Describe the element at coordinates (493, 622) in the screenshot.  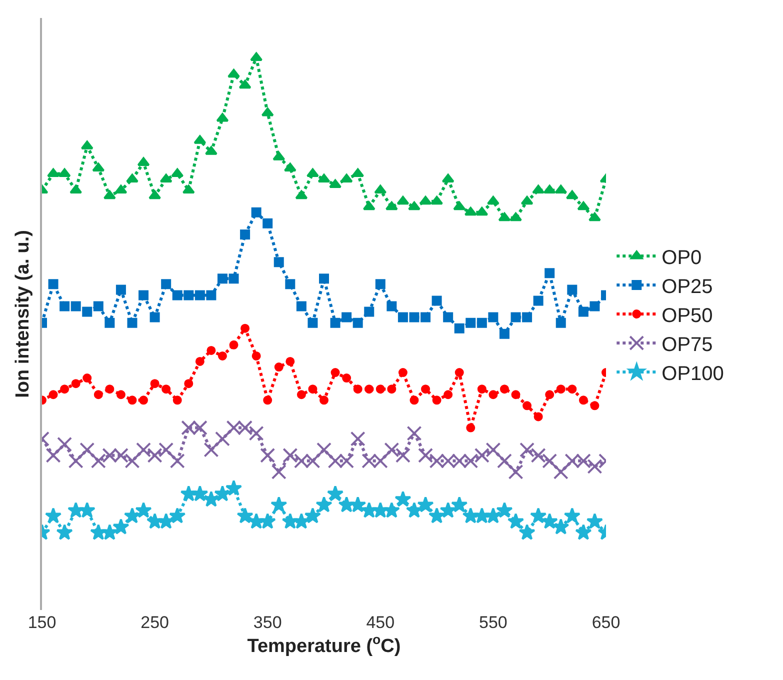
I see `x-tick-label: 550` at that location.